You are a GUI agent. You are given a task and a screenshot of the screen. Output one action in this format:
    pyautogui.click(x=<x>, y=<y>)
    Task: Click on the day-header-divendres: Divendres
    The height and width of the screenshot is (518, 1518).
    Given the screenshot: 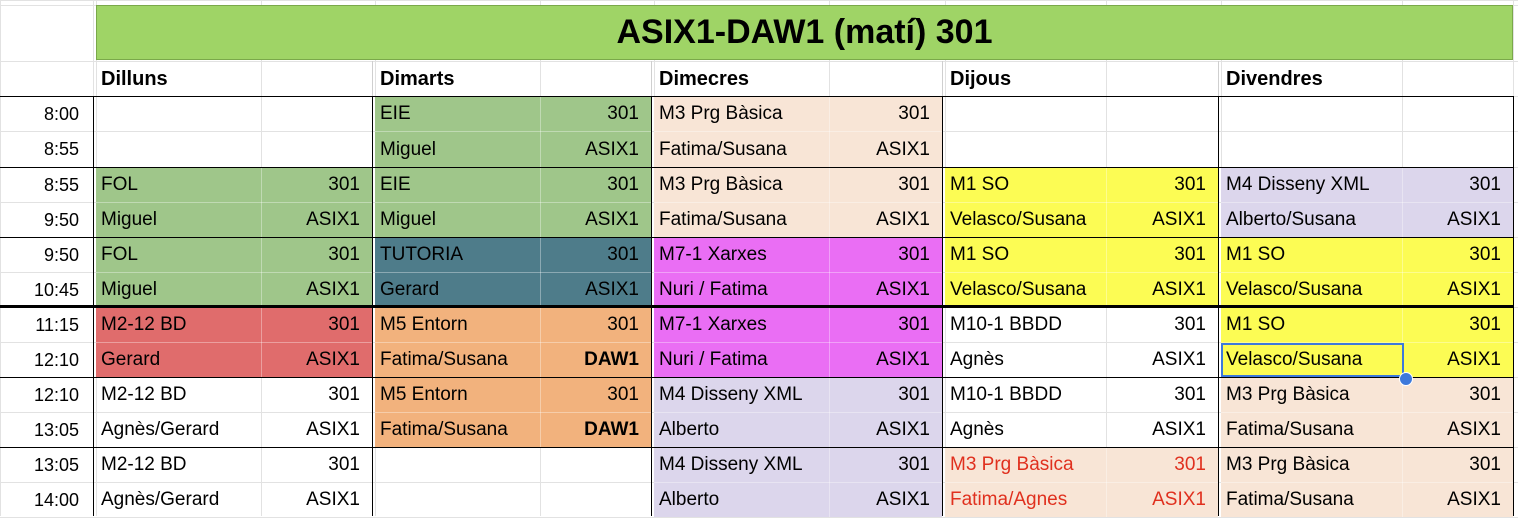 What is the action you would take?
    pyautogui.click(x=1274, y=78)
    